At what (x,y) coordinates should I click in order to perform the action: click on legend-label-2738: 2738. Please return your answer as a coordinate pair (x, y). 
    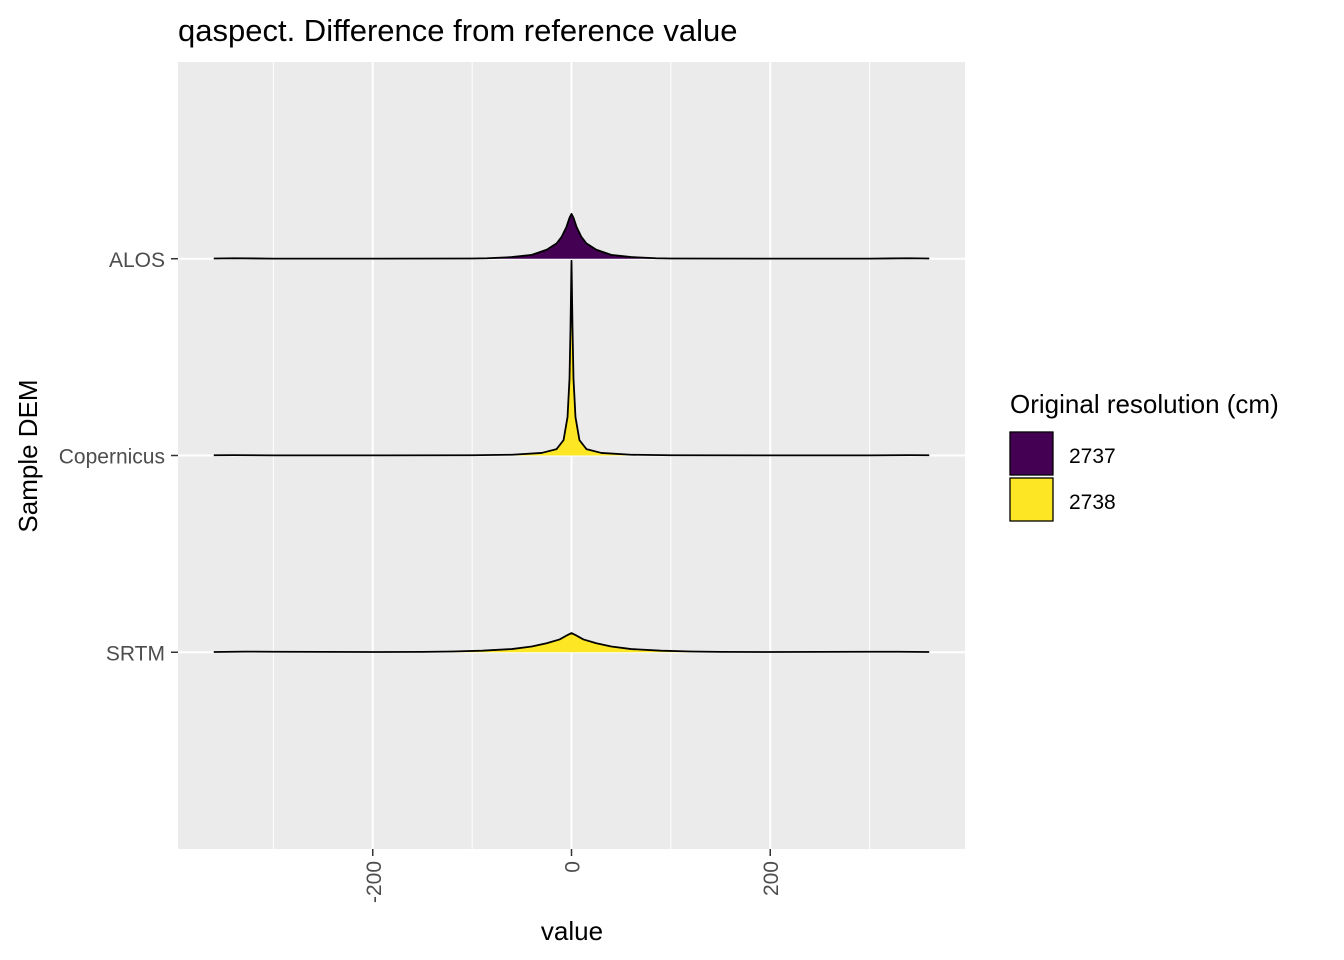
    Looking at the image, I should click on (1092, 502).